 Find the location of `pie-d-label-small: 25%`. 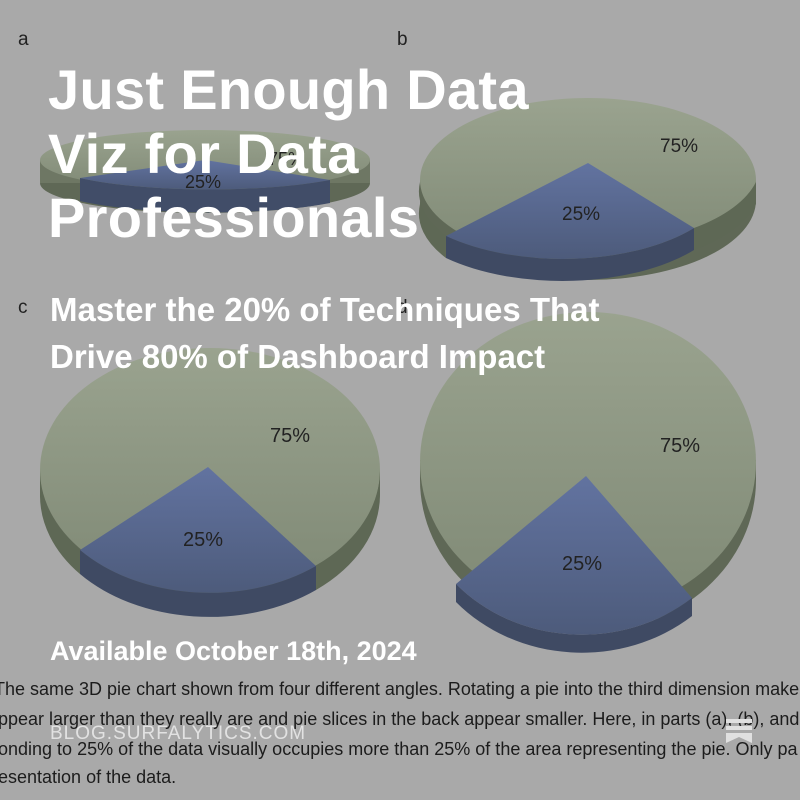

pie-d-label-small: 25% is located at coordinates (582, 564).